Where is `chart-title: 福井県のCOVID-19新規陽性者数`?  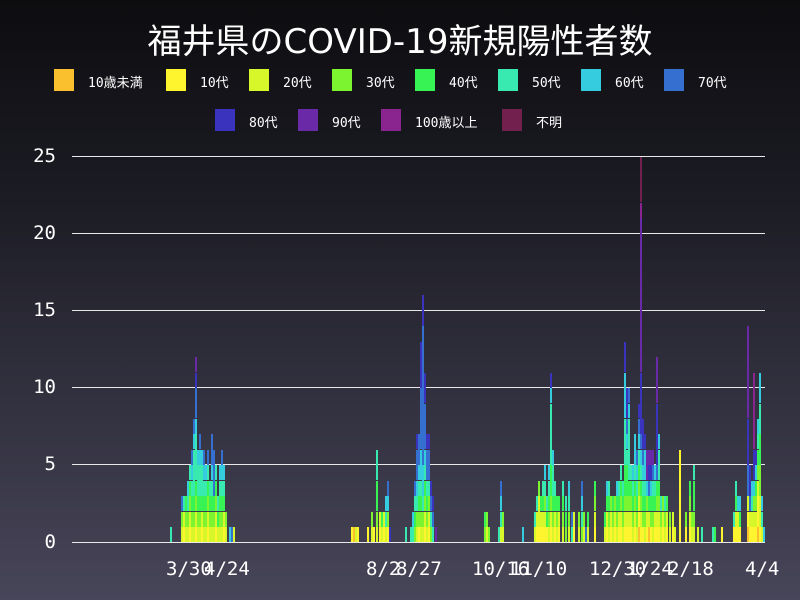 chart-title: 福井県のCOVID-19新規陽性者数 is located at coordinates (400, 42).